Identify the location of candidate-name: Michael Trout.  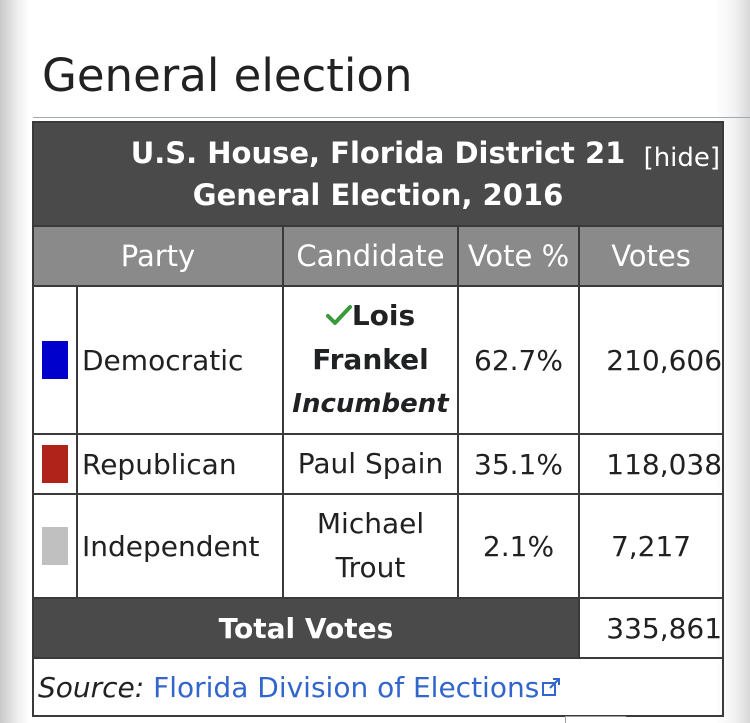
(370, 546).